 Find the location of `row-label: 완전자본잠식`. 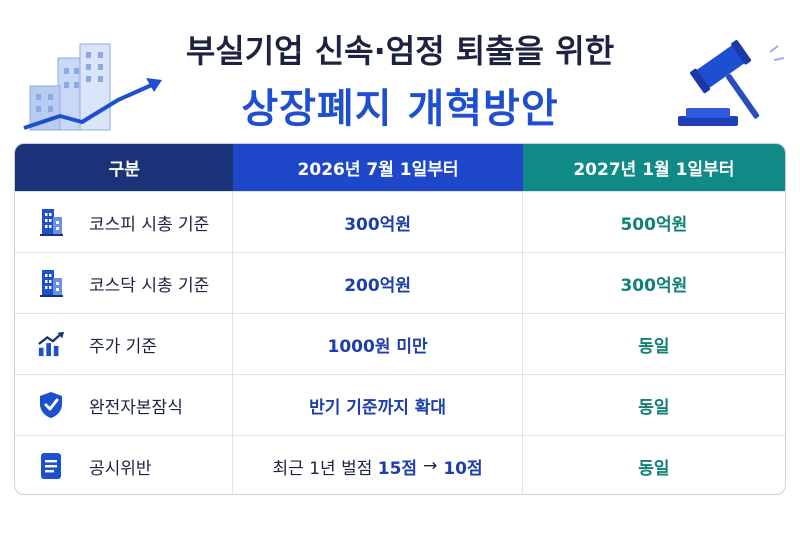

row-label: 완전자본잠식 is located at coordinates (136, 407).